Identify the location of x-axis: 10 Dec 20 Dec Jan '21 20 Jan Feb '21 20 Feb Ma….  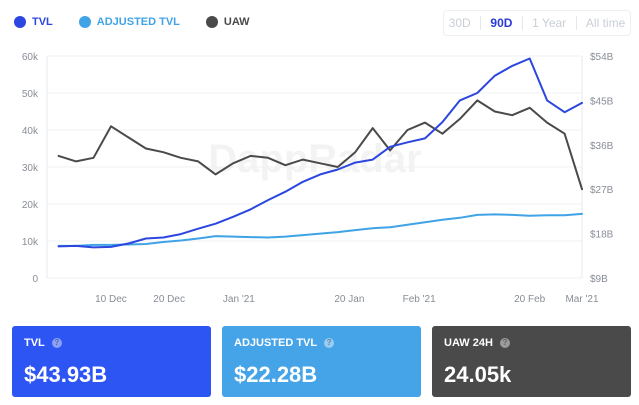
(347, 299).